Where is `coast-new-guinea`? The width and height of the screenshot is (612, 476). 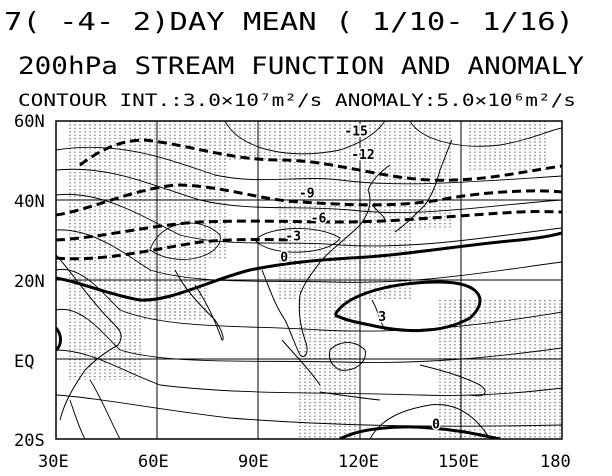 coast-new-guinea is located at coordinates (452, 380).